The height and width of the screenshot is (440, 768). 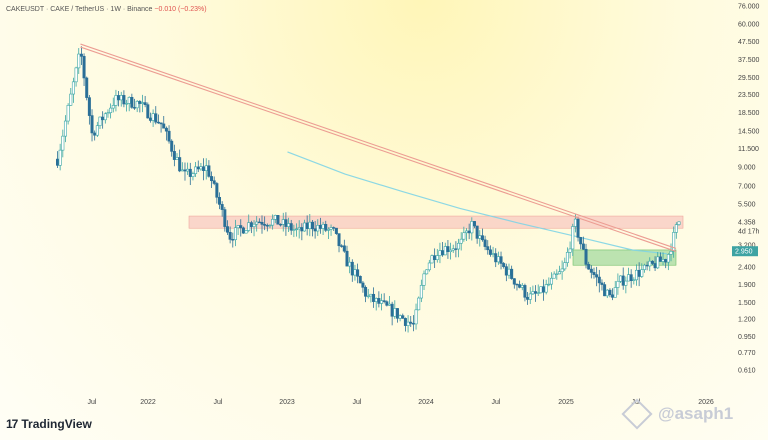 What do you see at coordinates (706, 402) in the screenshot?
I see `x-tick-label: 2026` at bounding box center [706, 402].